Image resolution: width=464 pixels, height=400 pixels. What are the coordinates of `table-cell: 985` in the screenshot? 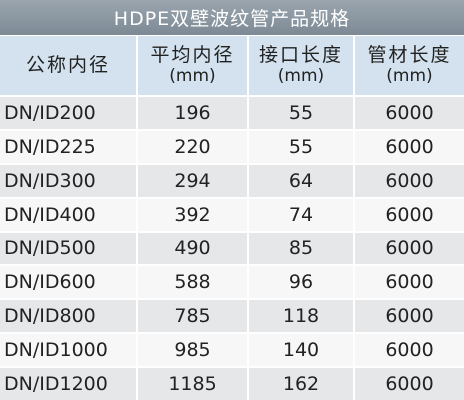 It's located at (192, 350).